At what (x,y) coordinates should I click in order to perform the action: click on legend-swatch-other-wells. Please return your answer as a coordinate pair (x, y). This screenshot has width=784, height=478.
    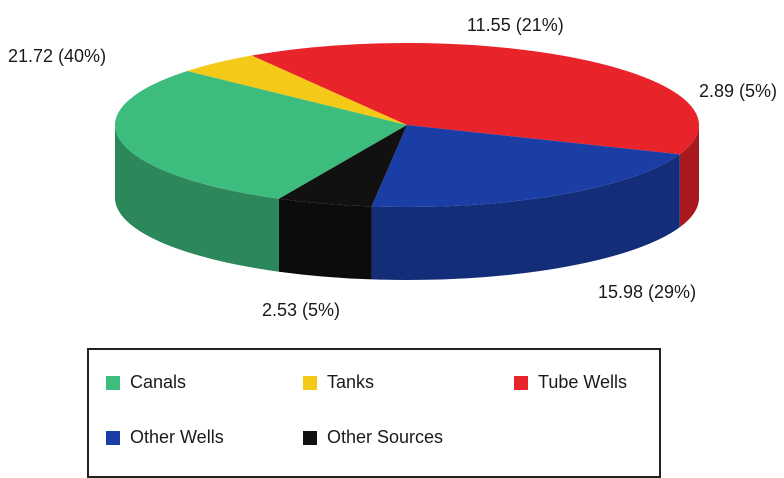
    Looking at the image, I should click on (113, 437).